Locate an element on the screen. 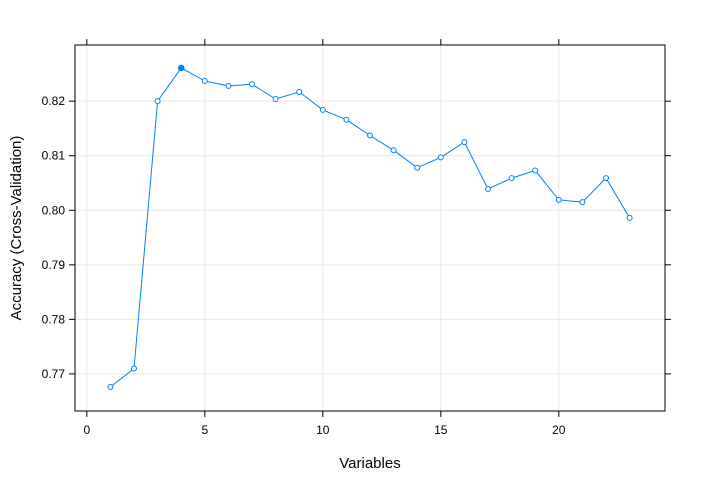  x-tick-label: 15 is located at coordinates (441, 430).